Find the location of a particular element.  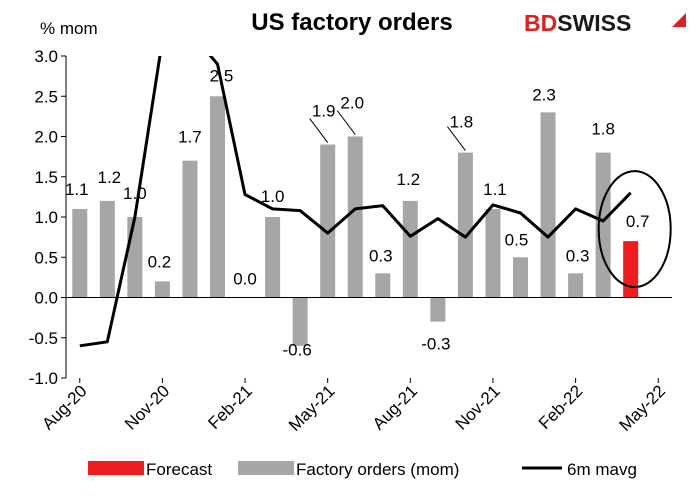

svg-text: BDSWISS is located at coordinates (577, 23).